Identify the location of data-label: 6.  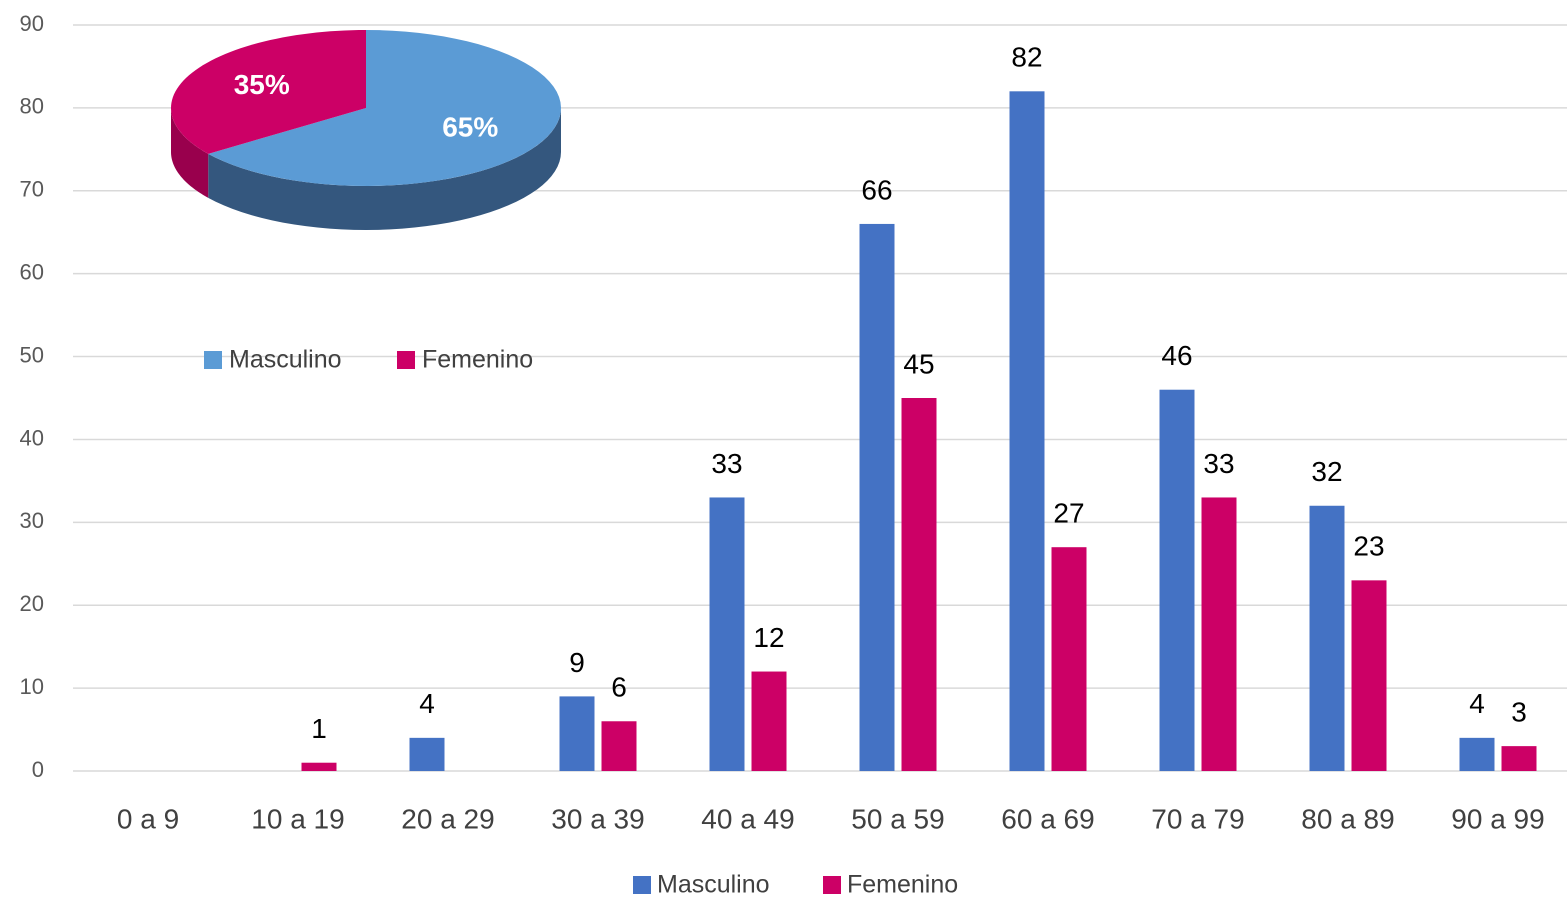
(619, 687).